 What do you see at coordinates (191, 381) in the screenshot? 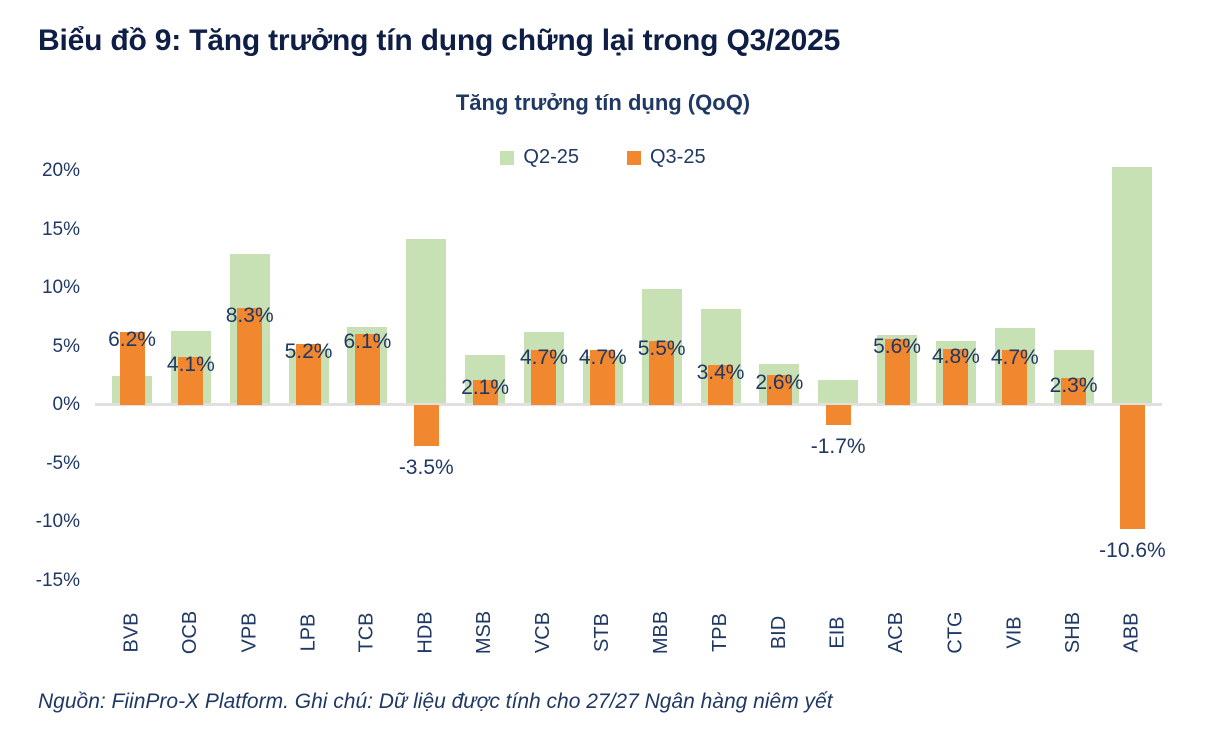
I see `bar-q3-OCB` at bounding box center [191, 381].